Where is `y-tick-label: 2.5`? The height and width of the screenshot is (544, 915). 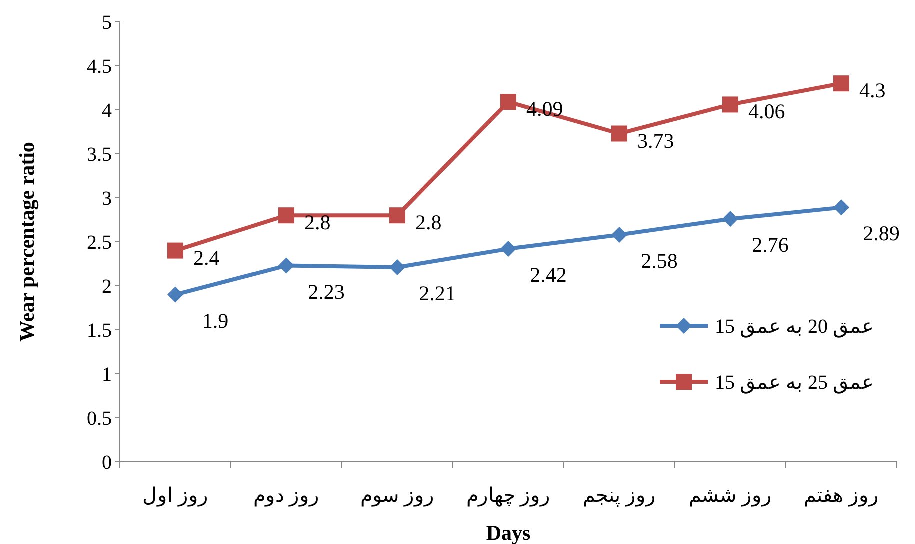
y-tick-label: 2.5 is located at coordinates (99, 243).